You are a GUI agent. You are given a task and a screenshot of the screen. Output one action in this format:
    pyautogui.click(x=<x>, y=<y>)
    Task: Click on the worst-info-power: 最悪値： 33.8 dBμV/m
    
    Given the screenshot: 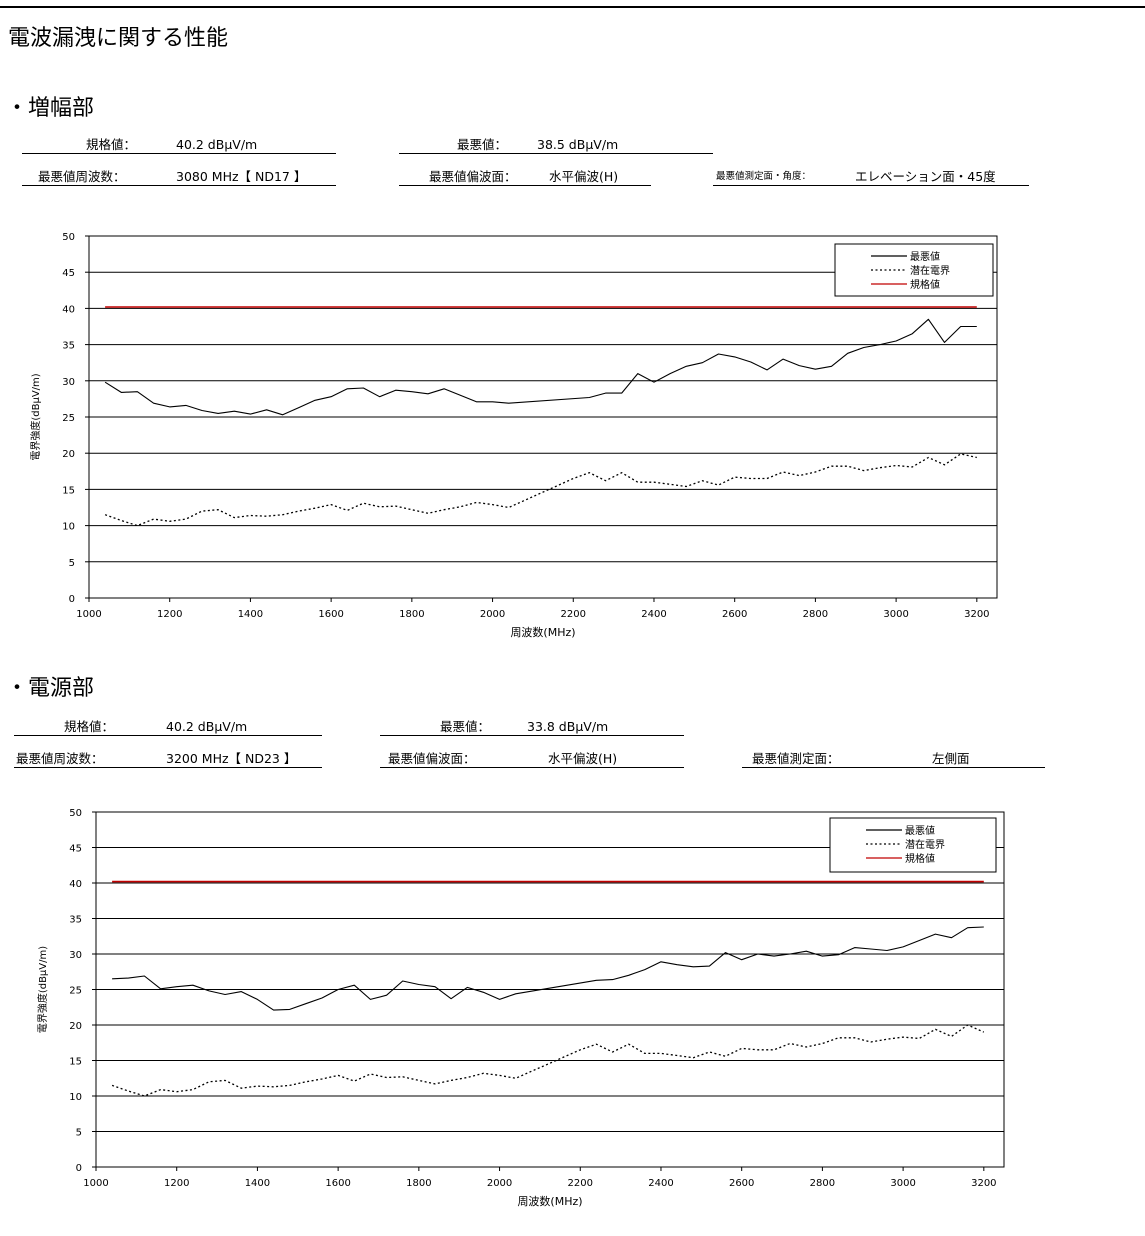 What is the action you would take?
    pyautogui.click(x=532, y=727)
    